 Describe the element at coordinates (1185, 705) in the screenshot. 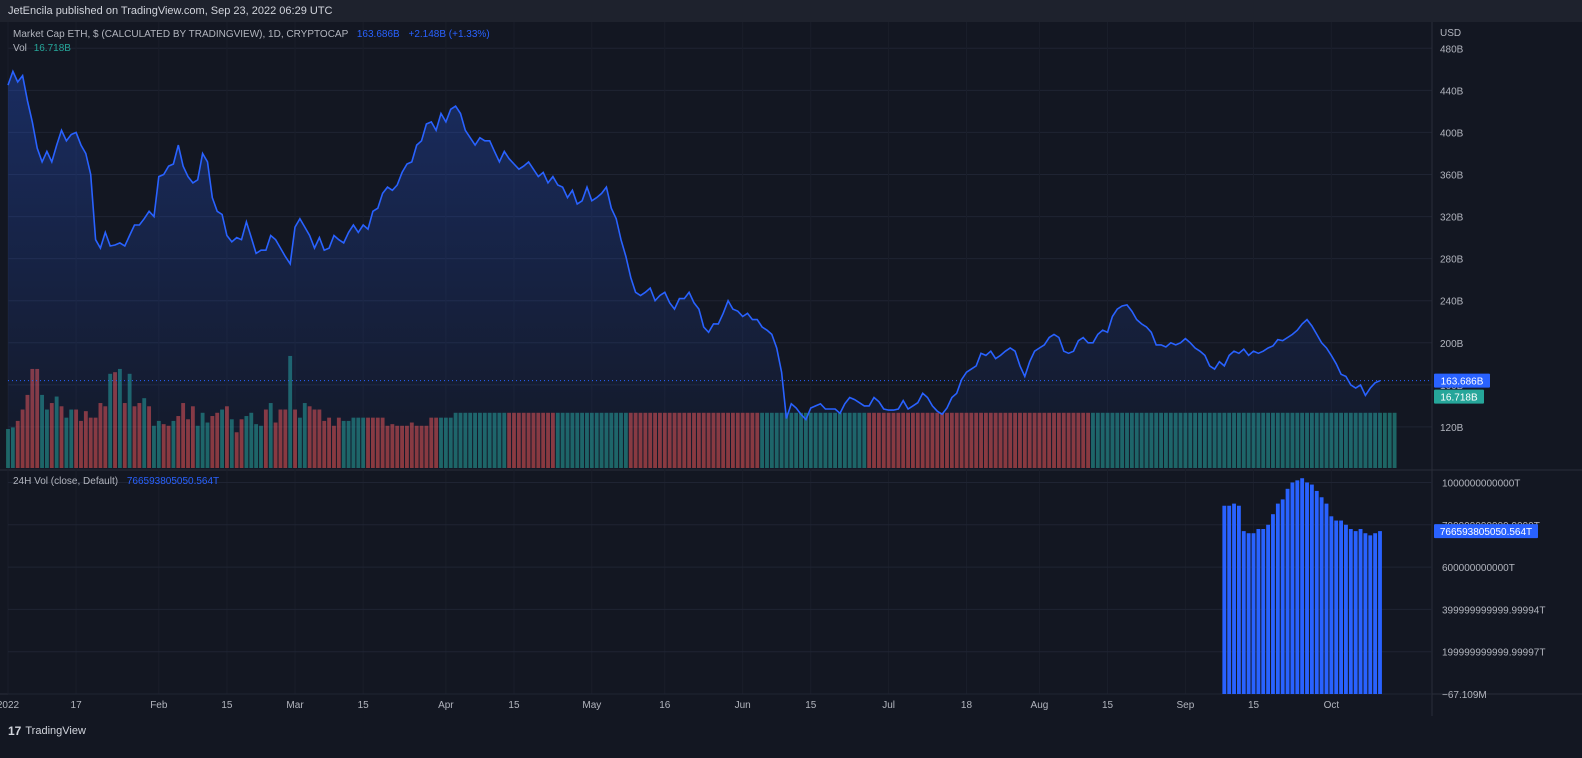

I see `x-tick-label: Sep` at that location.